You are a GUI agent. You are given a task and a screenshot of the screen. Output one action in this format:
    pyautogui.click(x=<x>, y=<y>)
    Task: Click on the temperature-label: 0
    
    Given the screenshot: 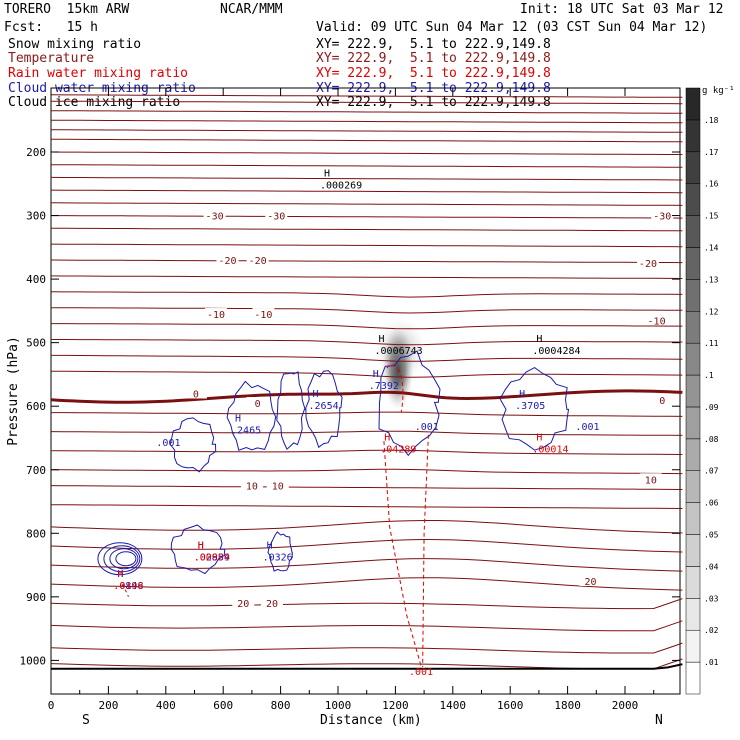 What is the action you would take?
    pyautogui.click(x=258, y=404)
    